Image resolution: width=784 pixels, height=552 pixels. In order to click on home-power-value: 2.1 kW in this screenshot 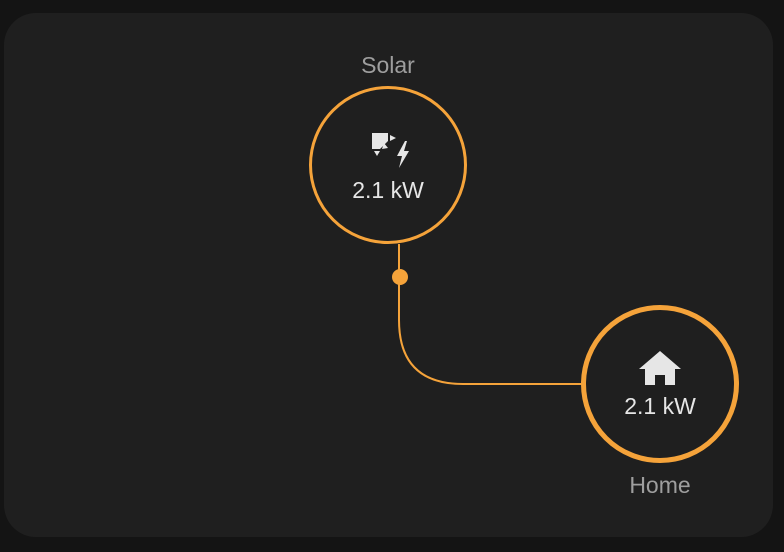, I will do `click(660, 405)`.